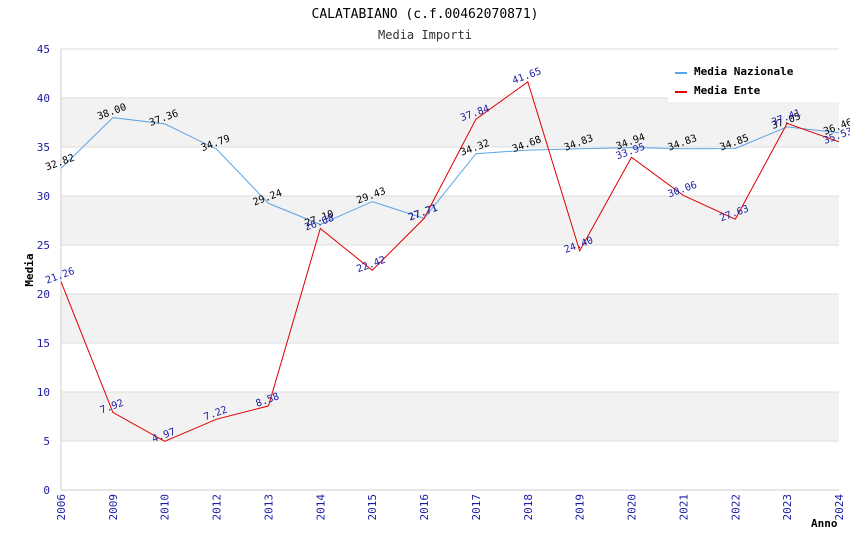 Image resolution: width=850 pixels, height=550 pixels. I want to click on y-tick-label: 15, so click(43, 343).